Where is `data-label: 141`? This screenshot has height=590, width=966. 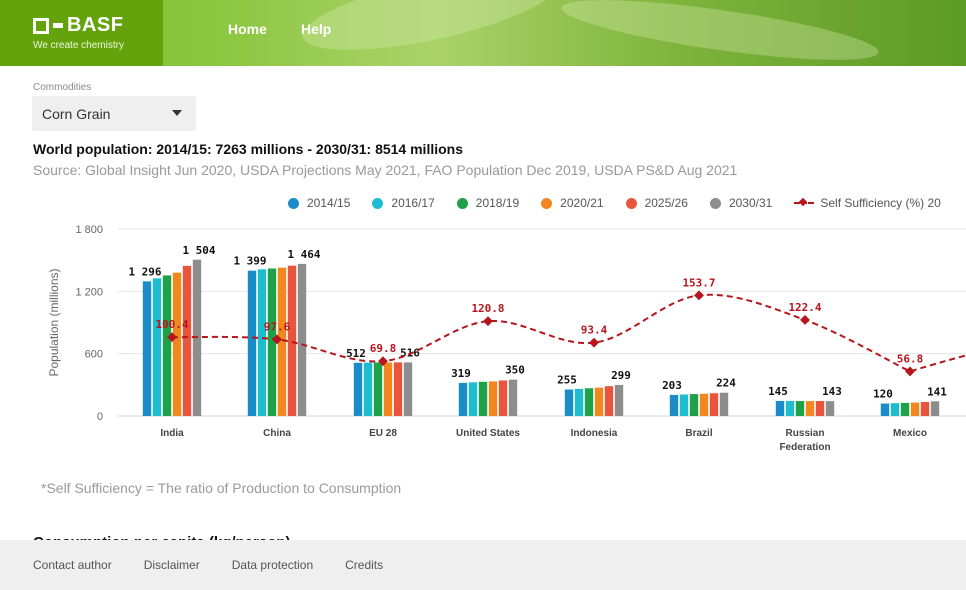
data-label: 141 is located at coordinates (937, 391).